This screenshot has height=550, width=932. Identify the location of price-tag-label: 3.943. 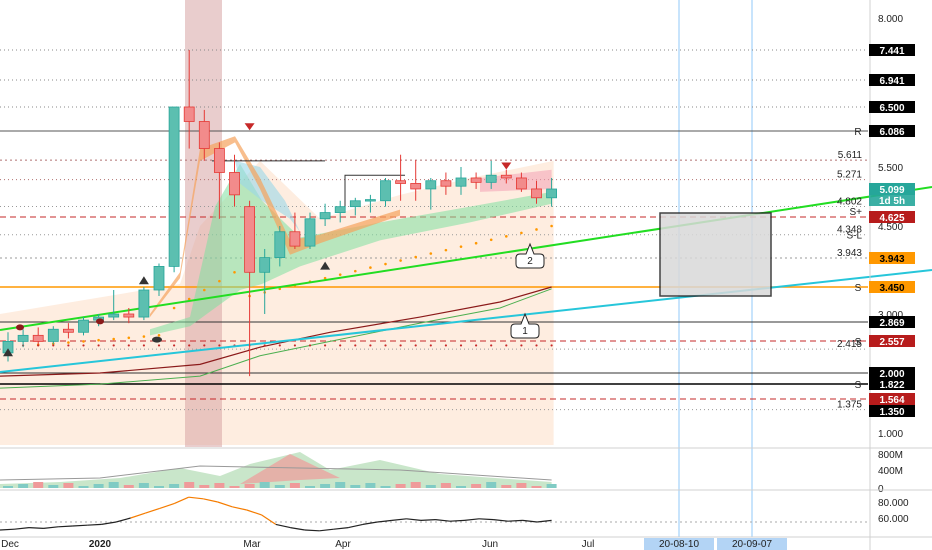
(891, 259).